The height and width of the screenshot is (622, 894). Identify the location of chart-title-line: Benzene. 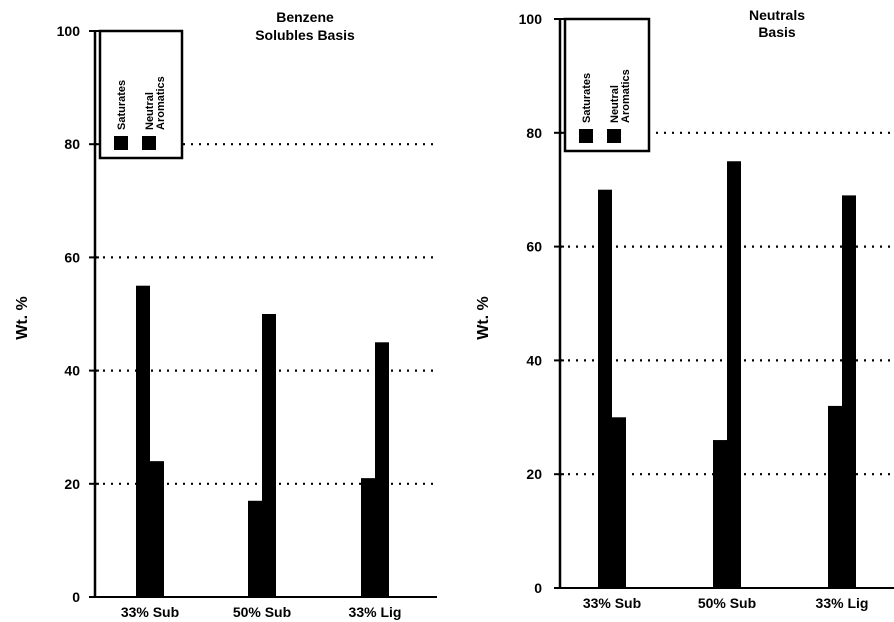
(305, 17).